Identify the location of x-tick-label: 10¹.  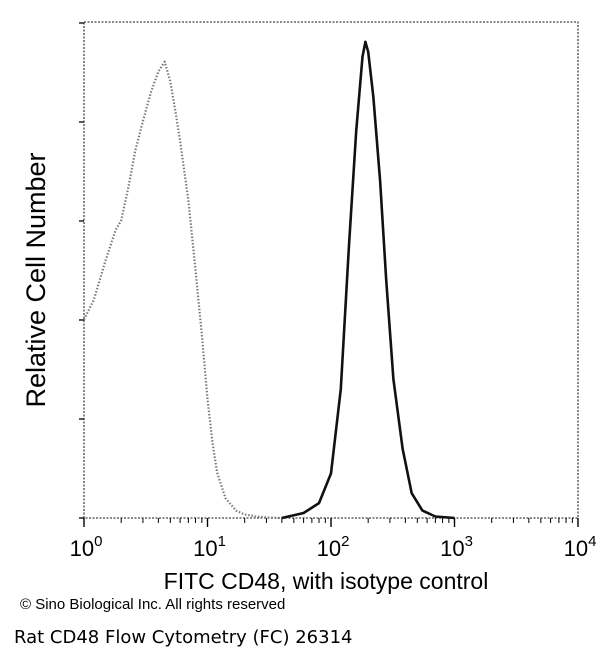
(209, 547).